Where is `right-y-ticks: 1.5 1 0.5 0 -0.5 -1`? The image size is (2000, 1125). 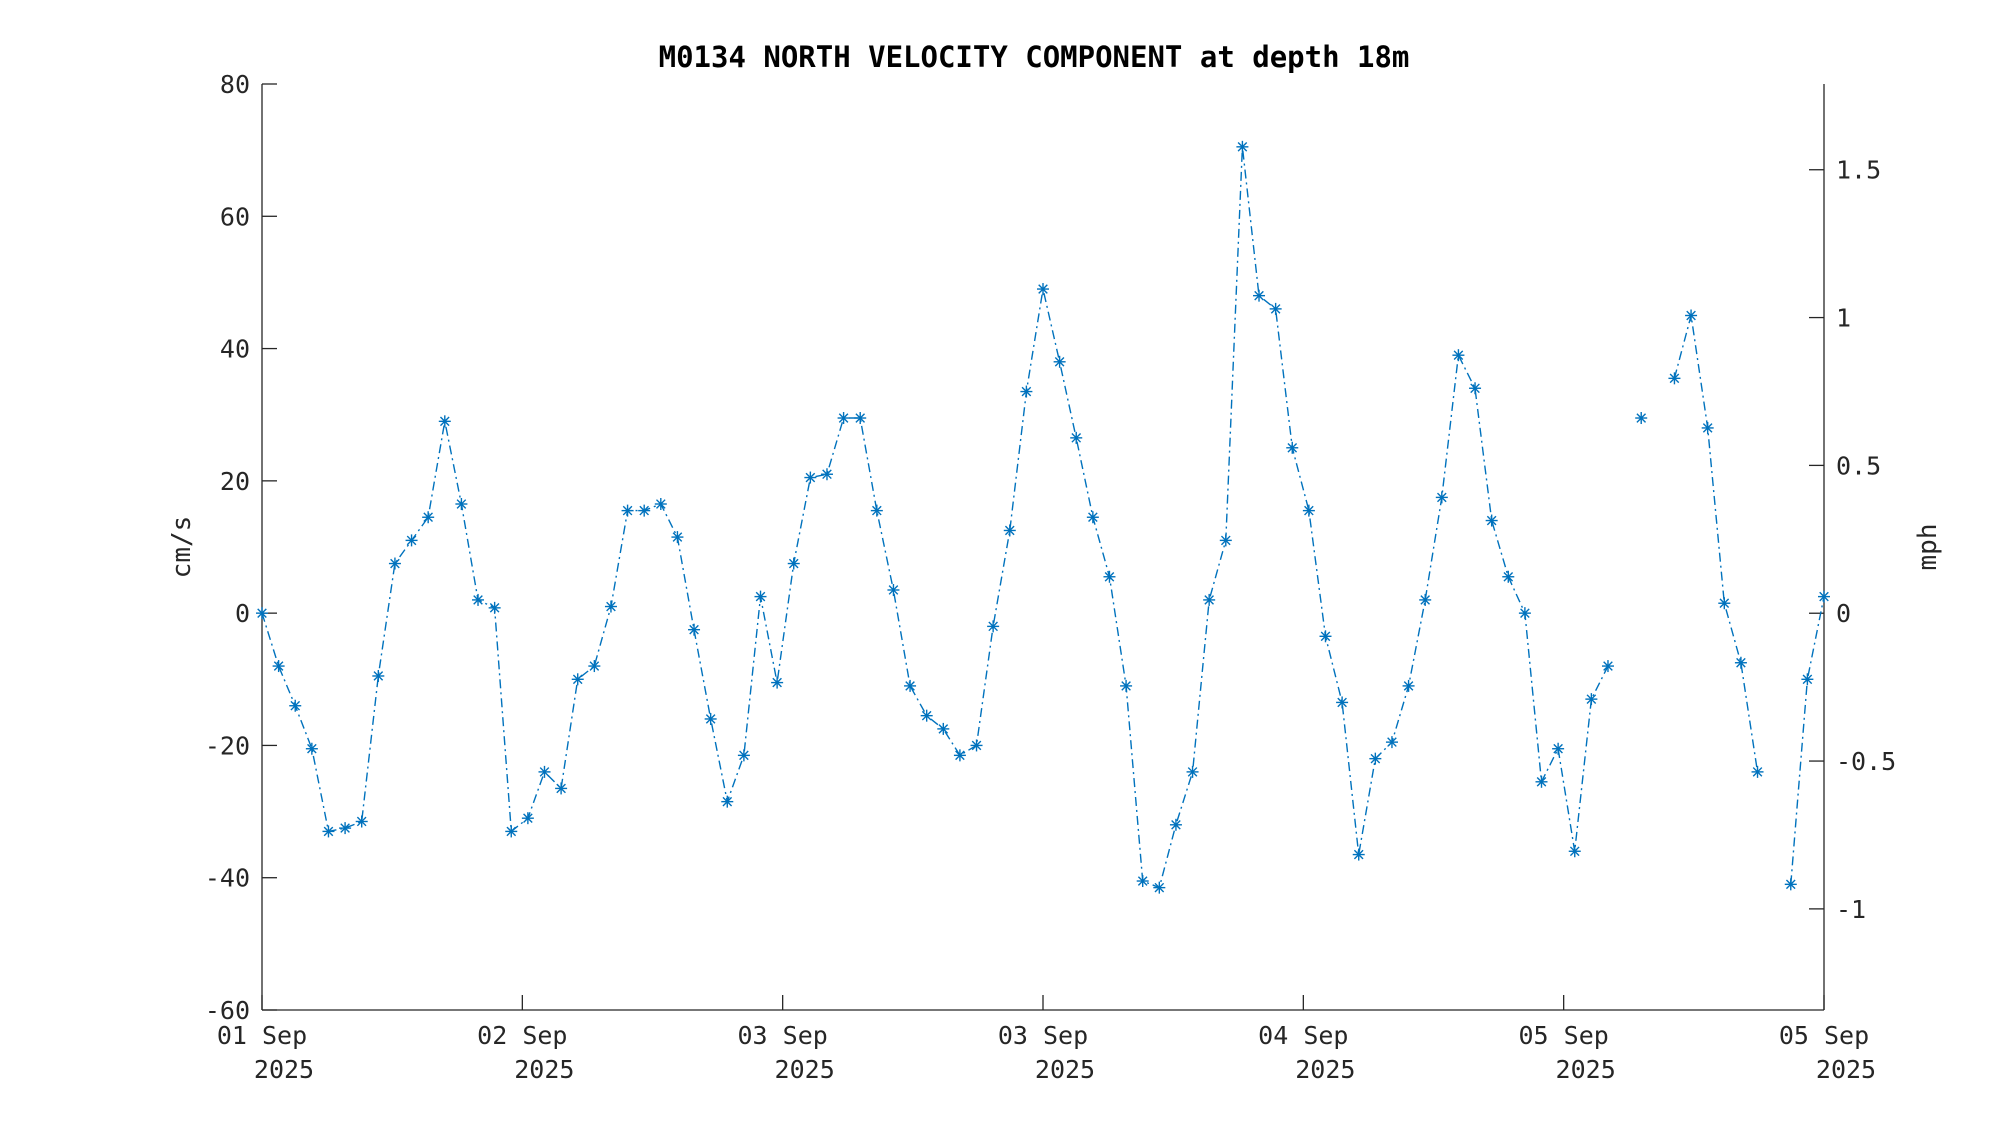
right-y-ticks: 1.5 1 0.5 0 -0.5 -1 is located at coordinates (1852, 540).